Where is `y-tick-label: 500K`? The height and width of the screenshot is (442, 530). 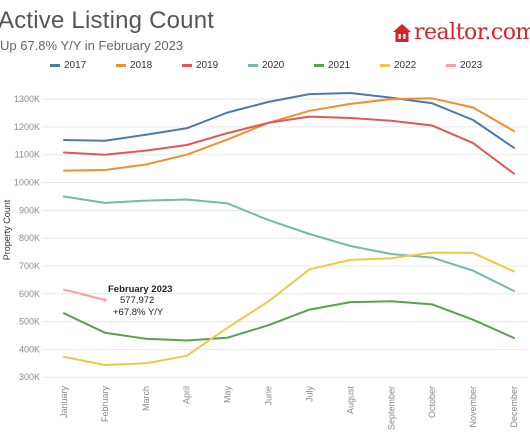
y-tick-label: 500K is located at coordinates (29, 322).